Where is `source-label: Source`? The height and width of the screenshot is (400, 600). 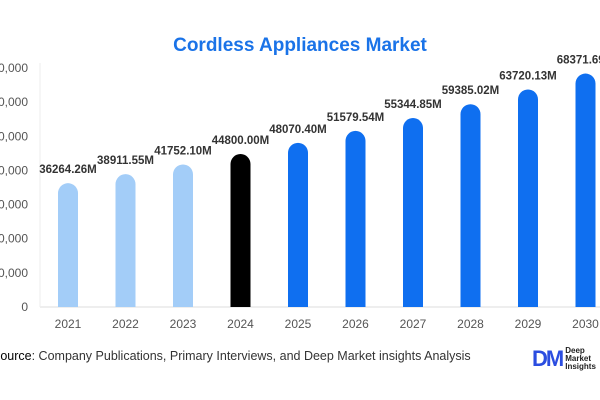 source-label: Source is located at coordinates (16, 356).